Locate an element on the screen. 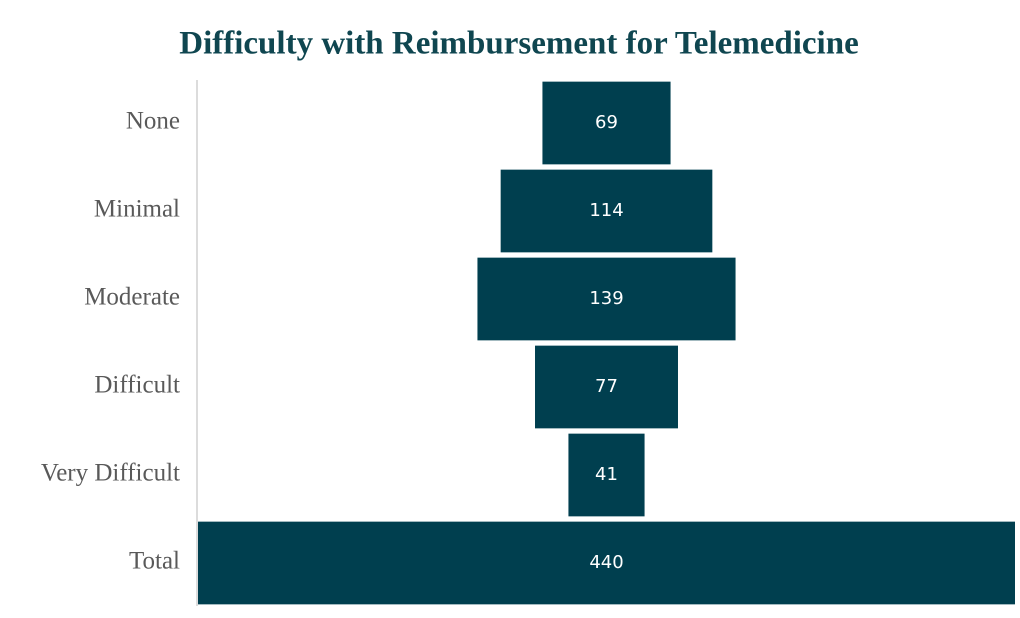 Image resolution: width=1020 pixels, height=618 pixels. data-label: 114 is located at coordinates (606, 210).